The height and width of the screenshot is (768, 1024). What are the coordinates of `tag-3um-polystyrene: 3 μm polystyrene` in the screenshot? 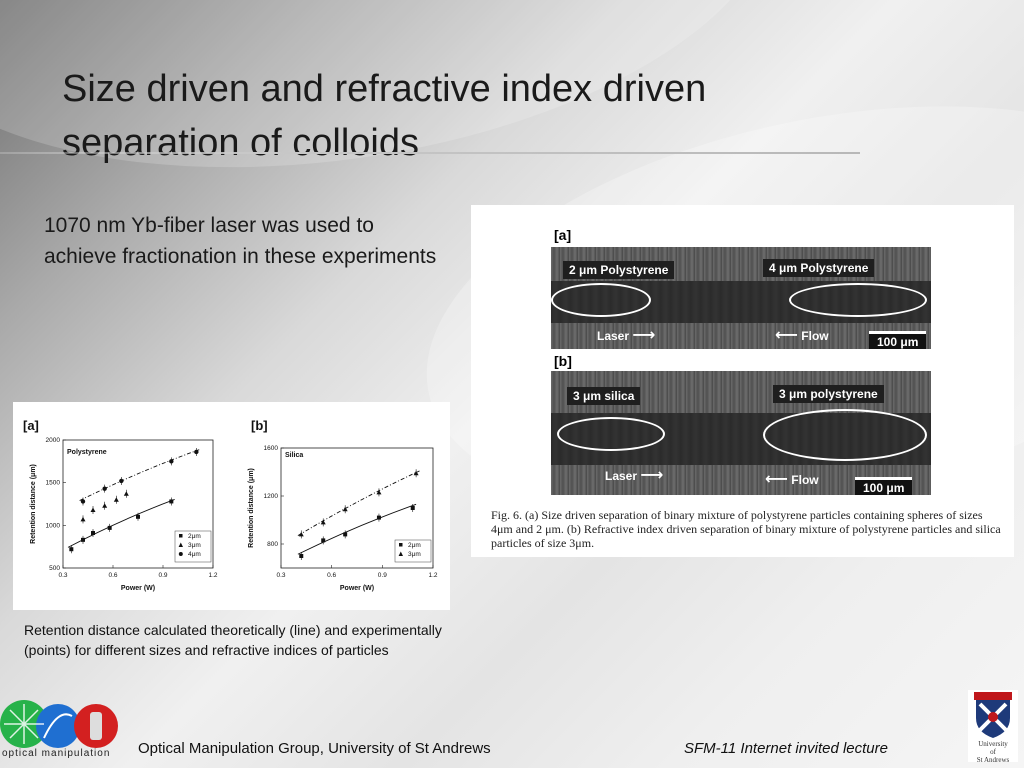 It's located at (828, 394).